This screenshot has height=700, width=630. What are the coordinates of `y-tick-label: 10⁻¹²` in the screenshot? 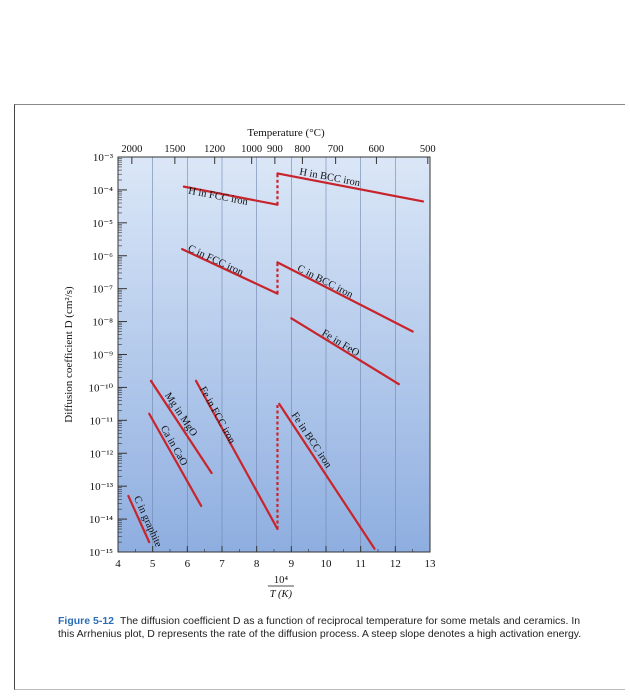 It's located at (102, 454).